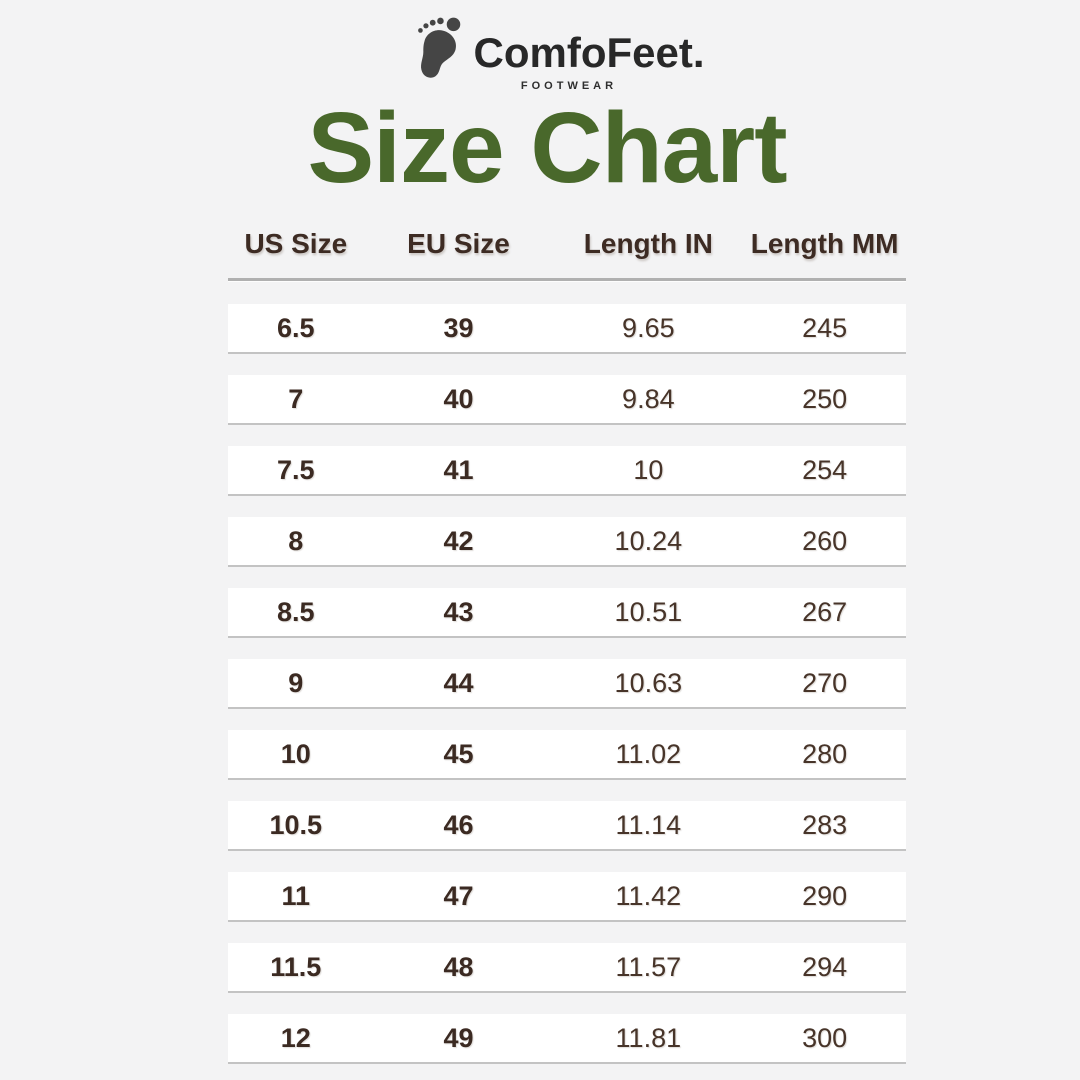  Describe the element at coordinates (296, 611) in the screenshot. I see `table-cell: 8.5` at that location.